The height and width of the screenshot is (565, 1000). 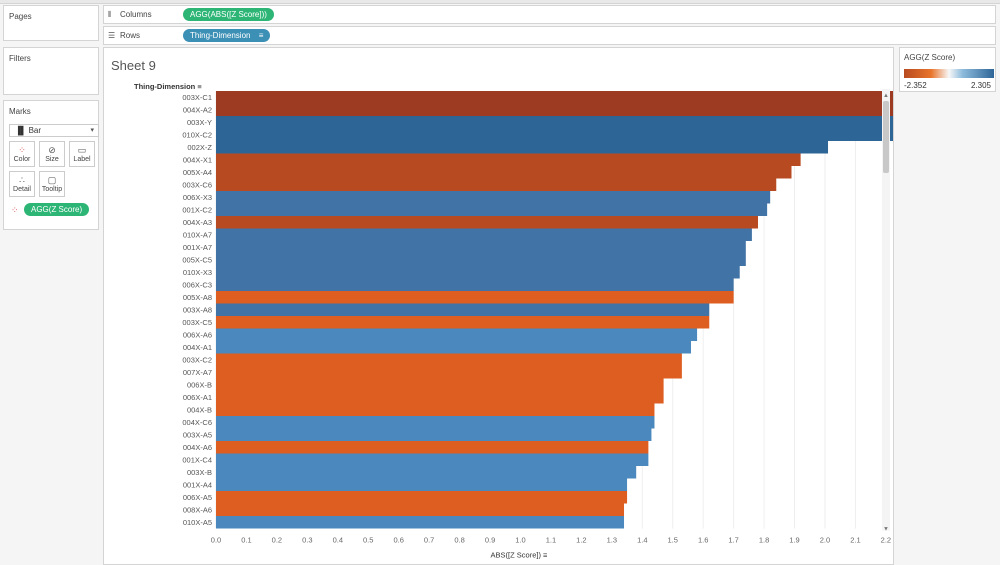 I want to click on x-tick-label: 1.4, so click(x=642, y=540).